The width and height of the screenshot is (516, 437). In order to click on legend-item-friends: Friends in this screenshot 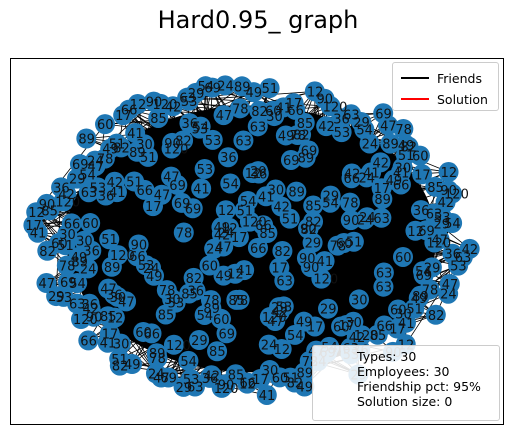, I will do `click(441, 78)`.